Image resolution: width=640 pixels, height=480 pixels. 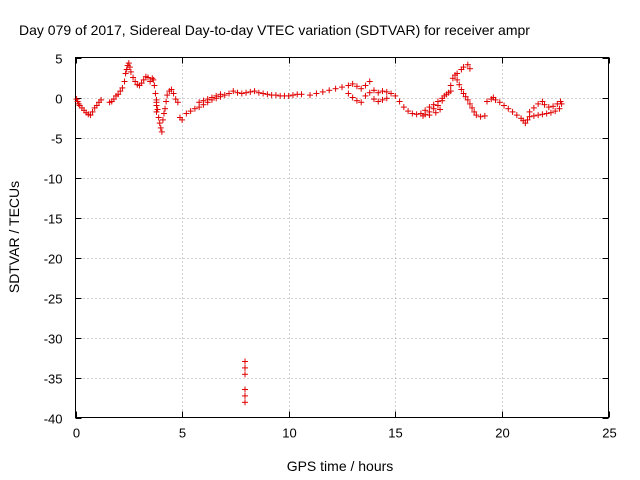 I want to click on x-tick-label: 20, so click(x=502, y=433).